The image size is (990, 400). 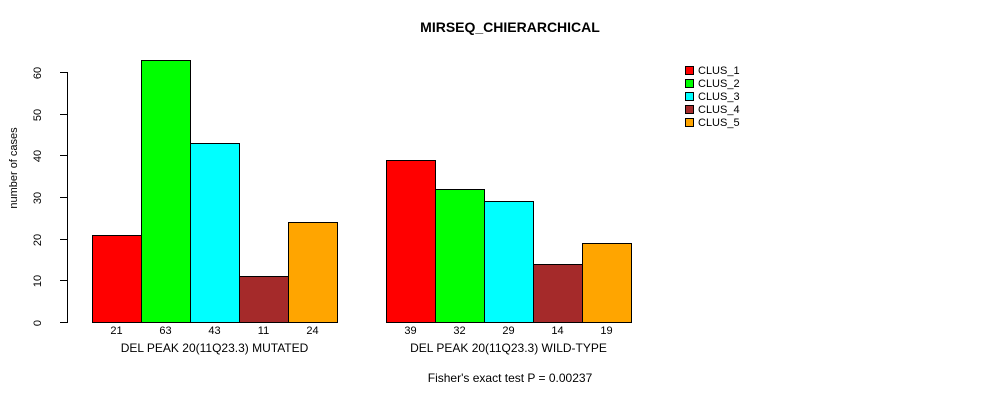 I want to click on legend-label: CLUS_4, so click(x=719, y=109).